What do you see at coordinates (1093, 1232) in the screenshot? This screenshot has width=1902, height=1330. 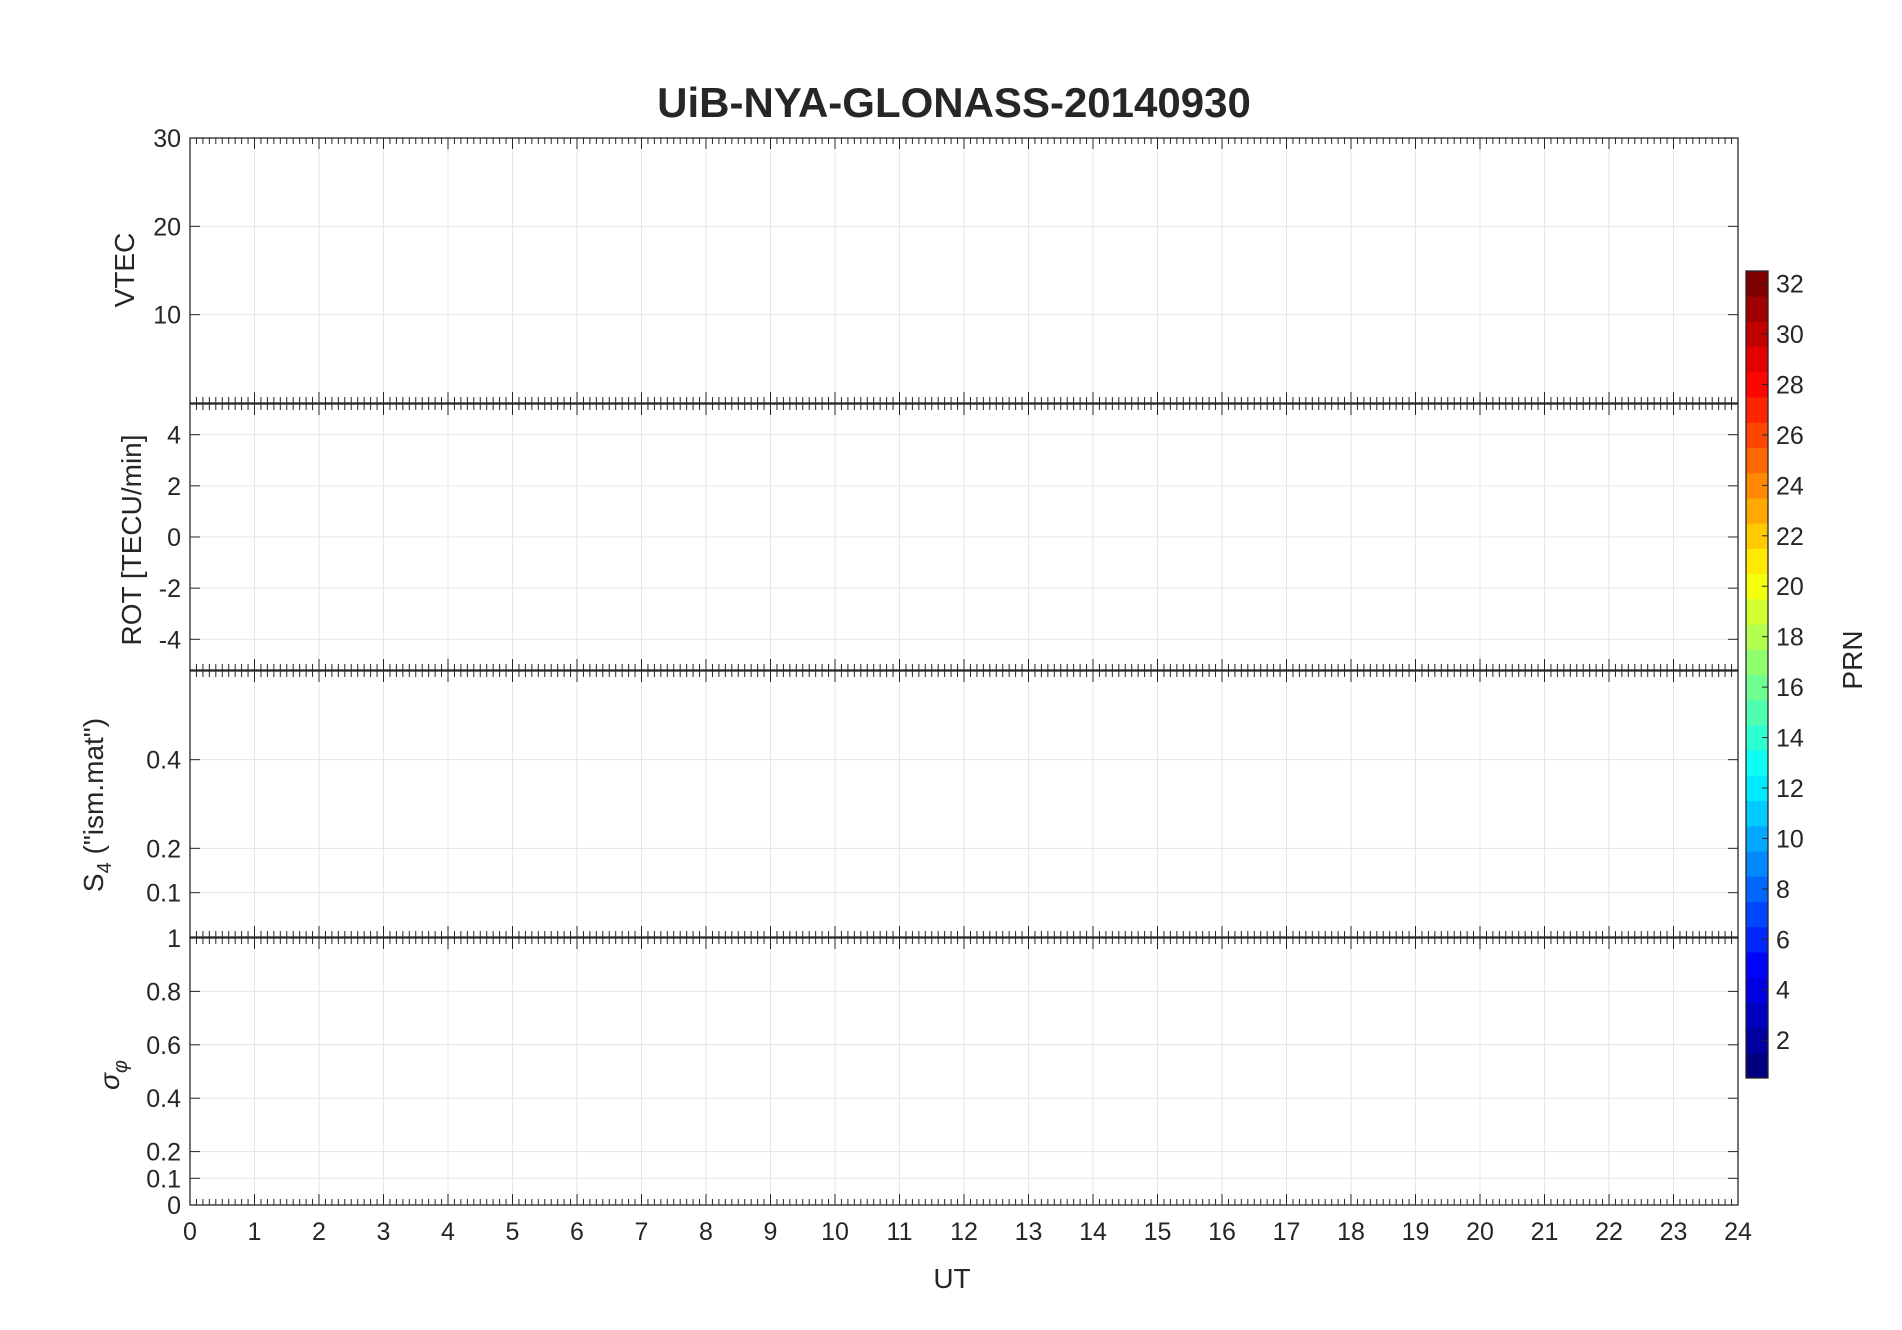 I see `x-tick-label: 14` at bounding box center [1093, 1232].